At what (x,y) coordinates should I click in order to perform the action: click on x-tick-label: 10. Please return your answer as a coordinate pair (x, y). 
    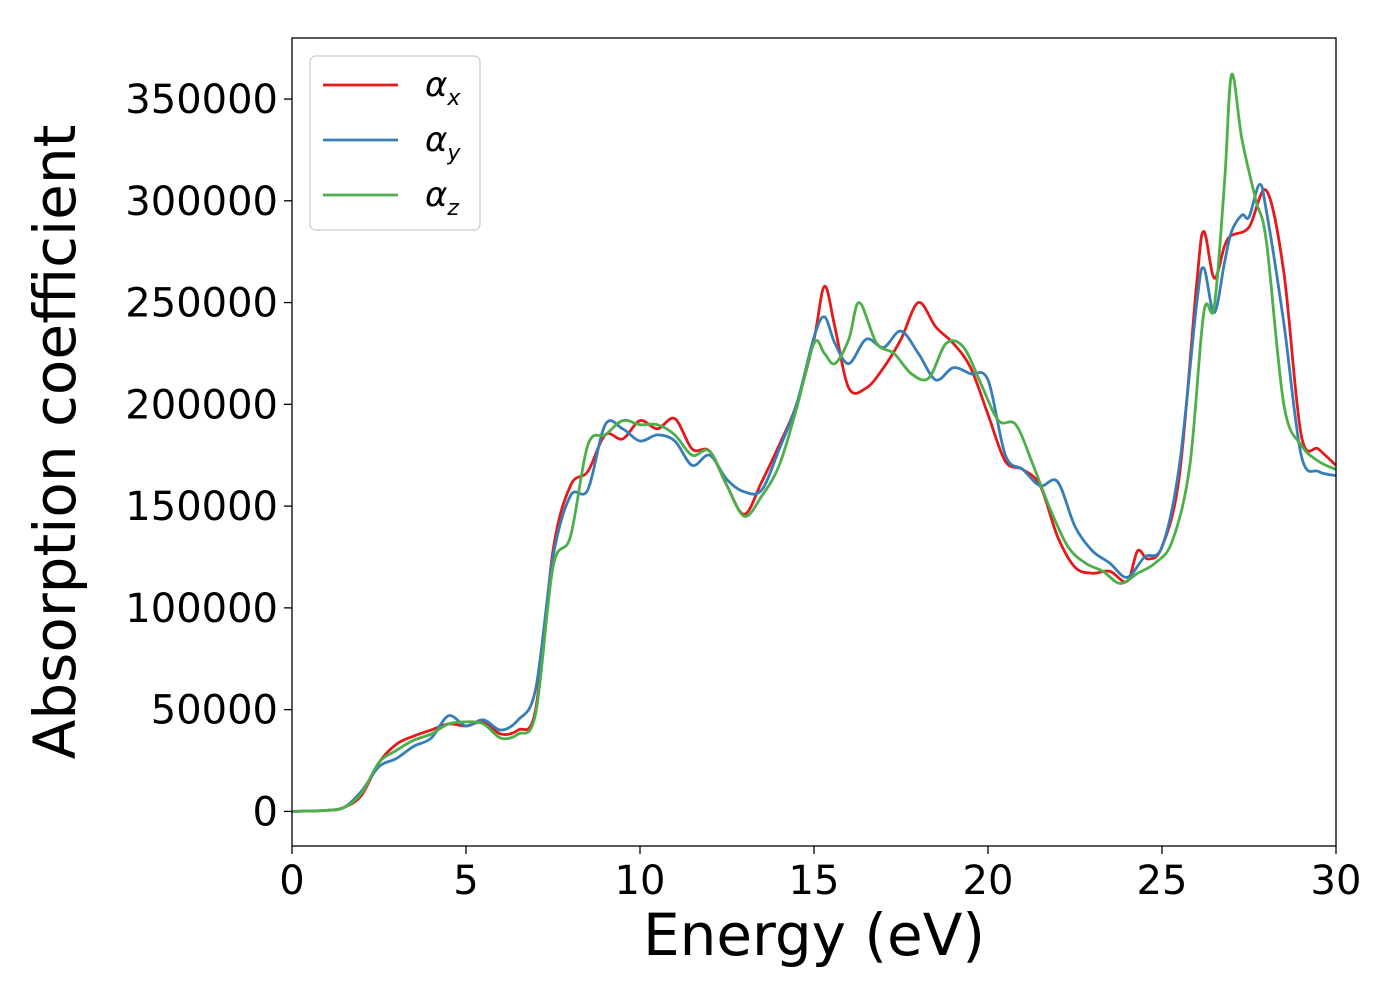
    Looking at the image, I should click on (640, 881).